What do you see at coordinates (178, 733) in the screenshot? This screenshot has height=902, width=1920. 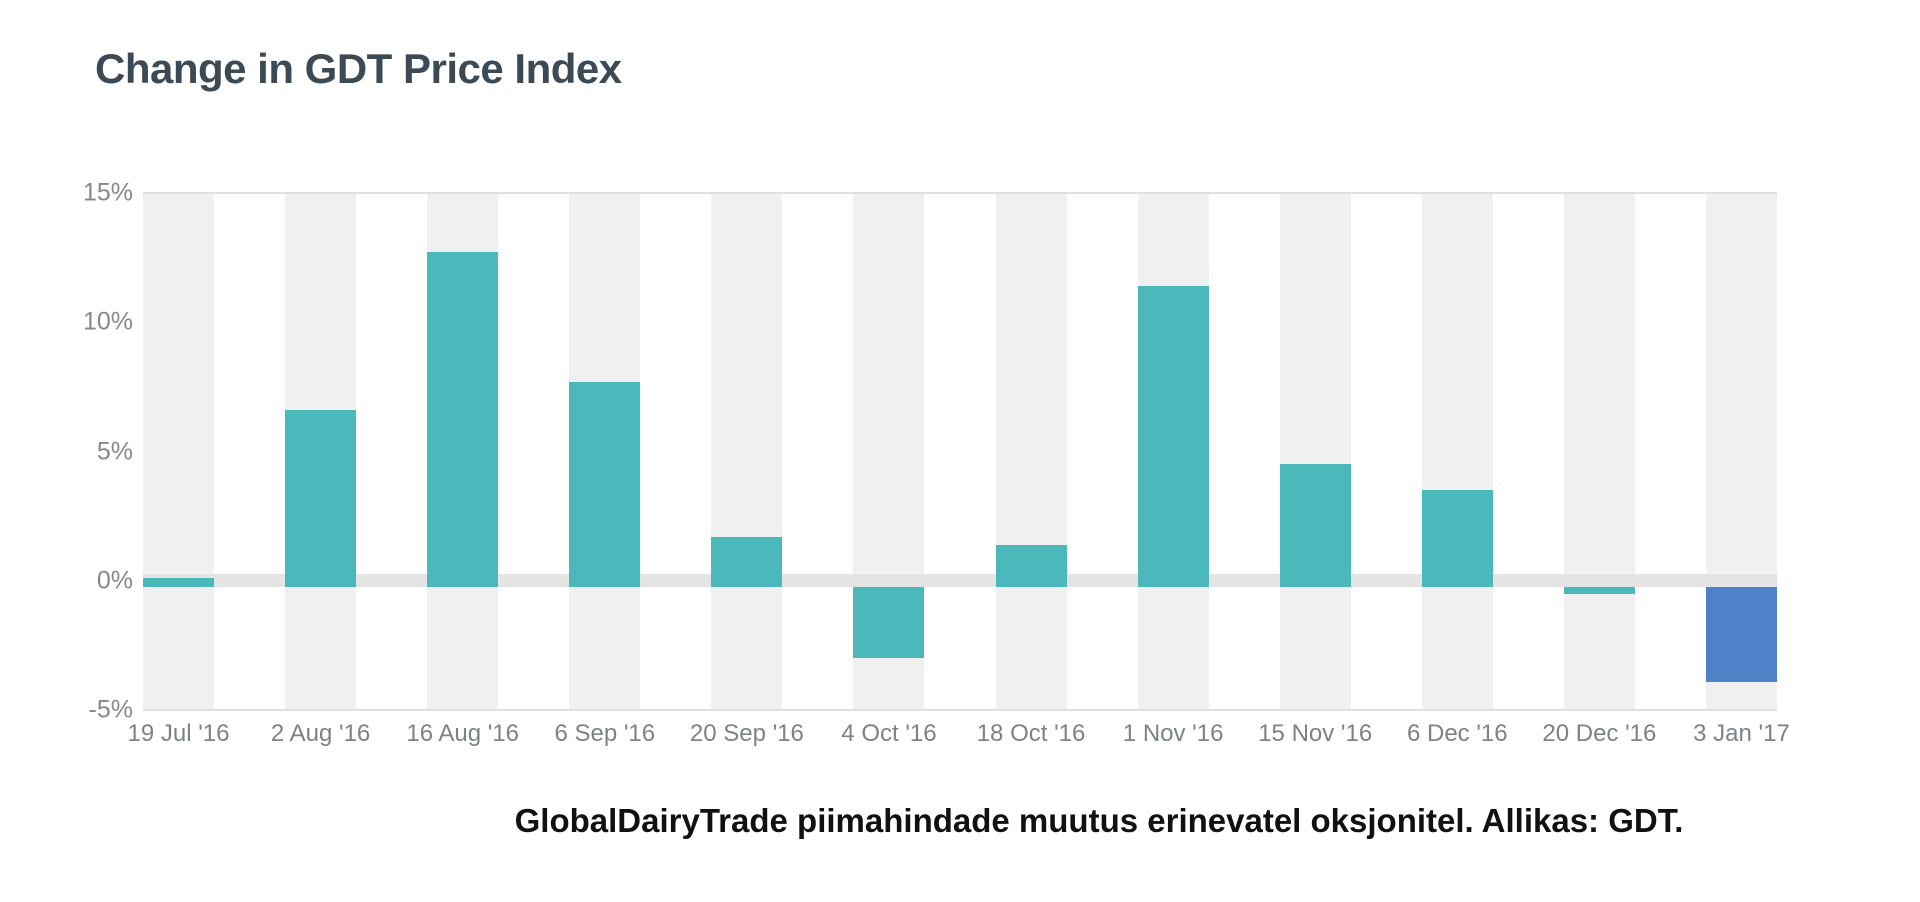 I see `x-tick-label: 19 Jul '16` at bounding box center [178, 733].